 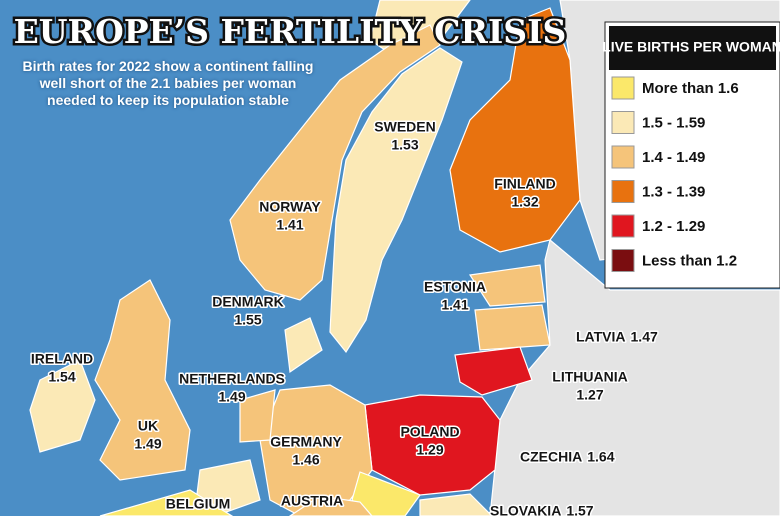 I want to click on legend-label: 1.4 - 1.49, so click(x=673, y=157).